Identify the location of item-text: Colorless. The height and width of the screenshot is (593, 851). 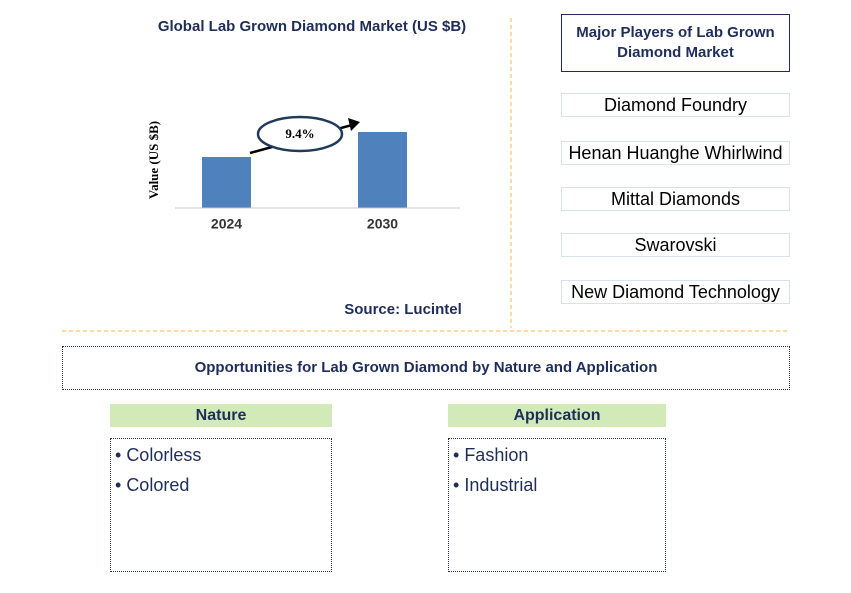
(164, 455).